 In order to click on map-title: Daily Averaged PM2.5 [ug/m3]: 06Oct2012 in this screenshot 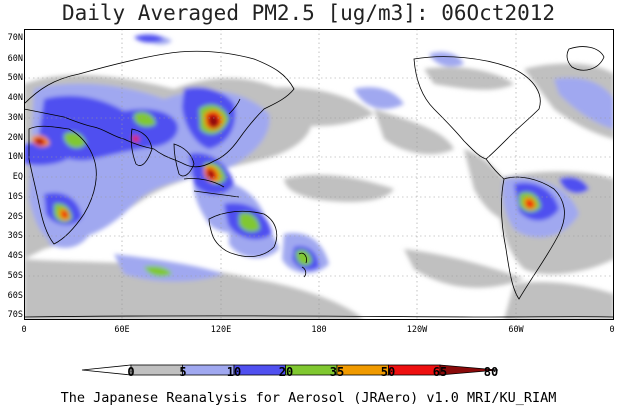, I will do `click(308, 13)`.